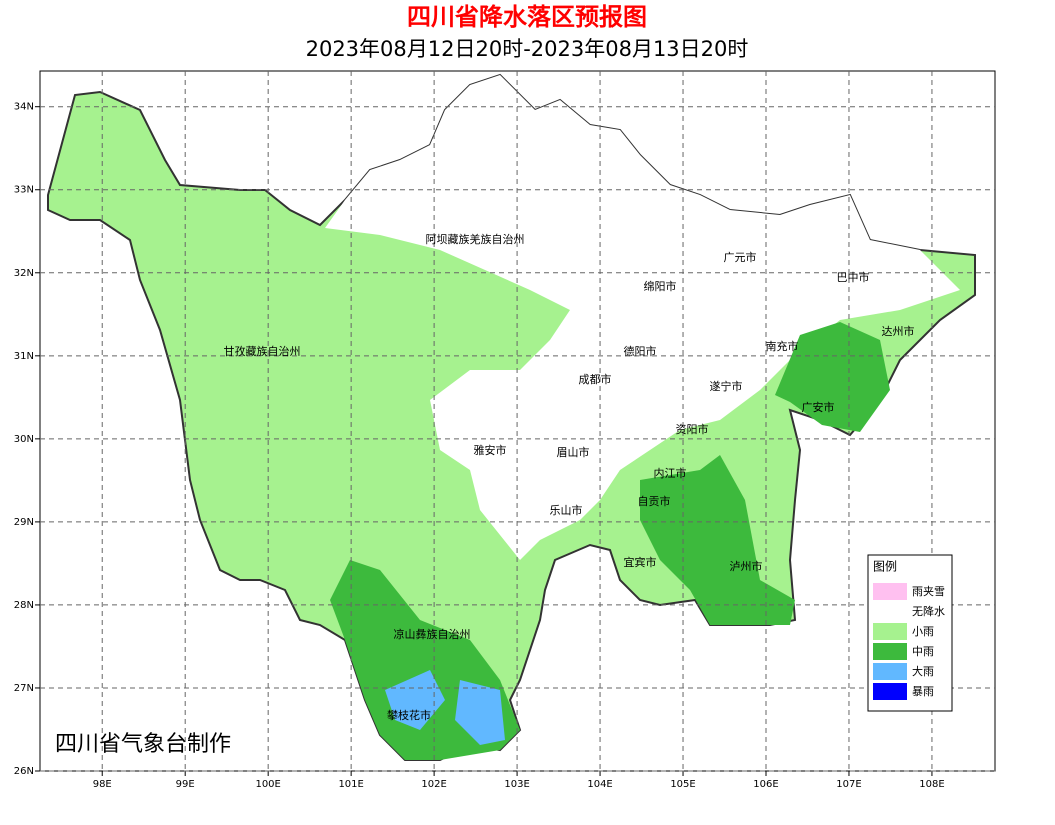 The height and width of the screenshot is (825, 1055). I want to click on city-label: 资阳市, so click(692, 429).